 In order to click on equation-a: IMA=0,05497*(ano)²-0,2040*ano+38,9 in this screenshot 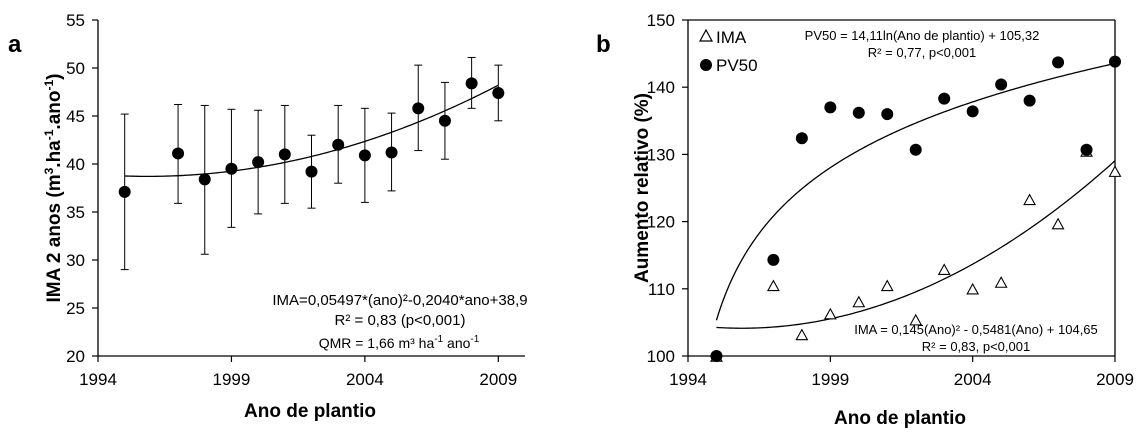, I will do `click(399, 300)`.